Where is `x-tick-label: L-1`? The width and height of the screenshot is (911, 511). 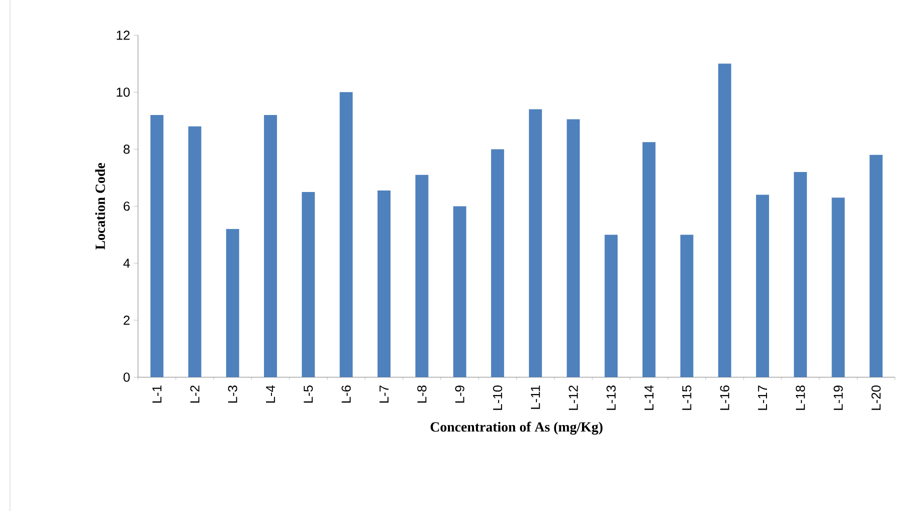 x-tick-label: L-1 is located at coordinates (157, 393).